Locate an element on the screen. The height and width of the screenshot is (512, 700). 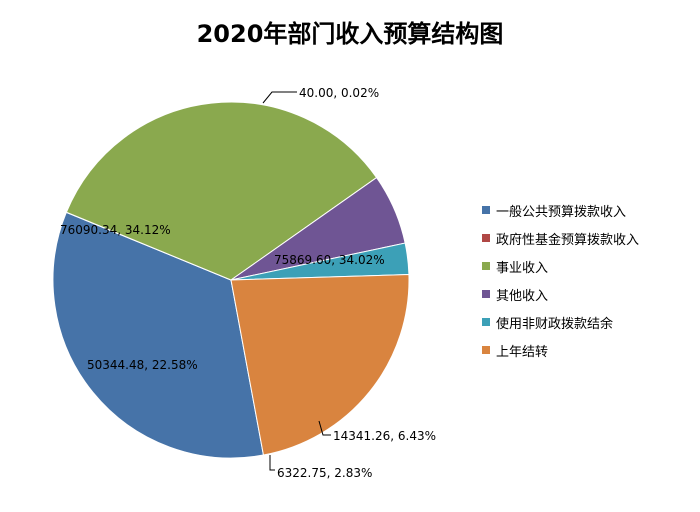
legend-item: 上年结转 is located at coordinates (560, 350).